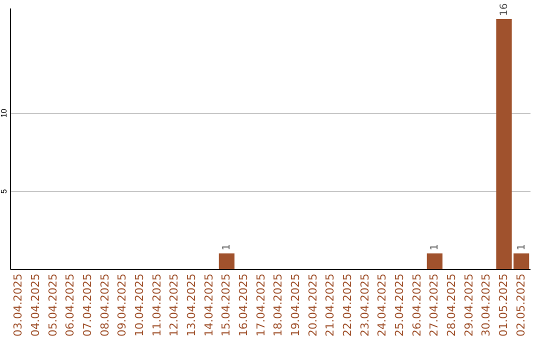  Describe the element at coordinates (243, 305) in the screenshot. I see `x-tick-label: 16.04.2025` at that location.